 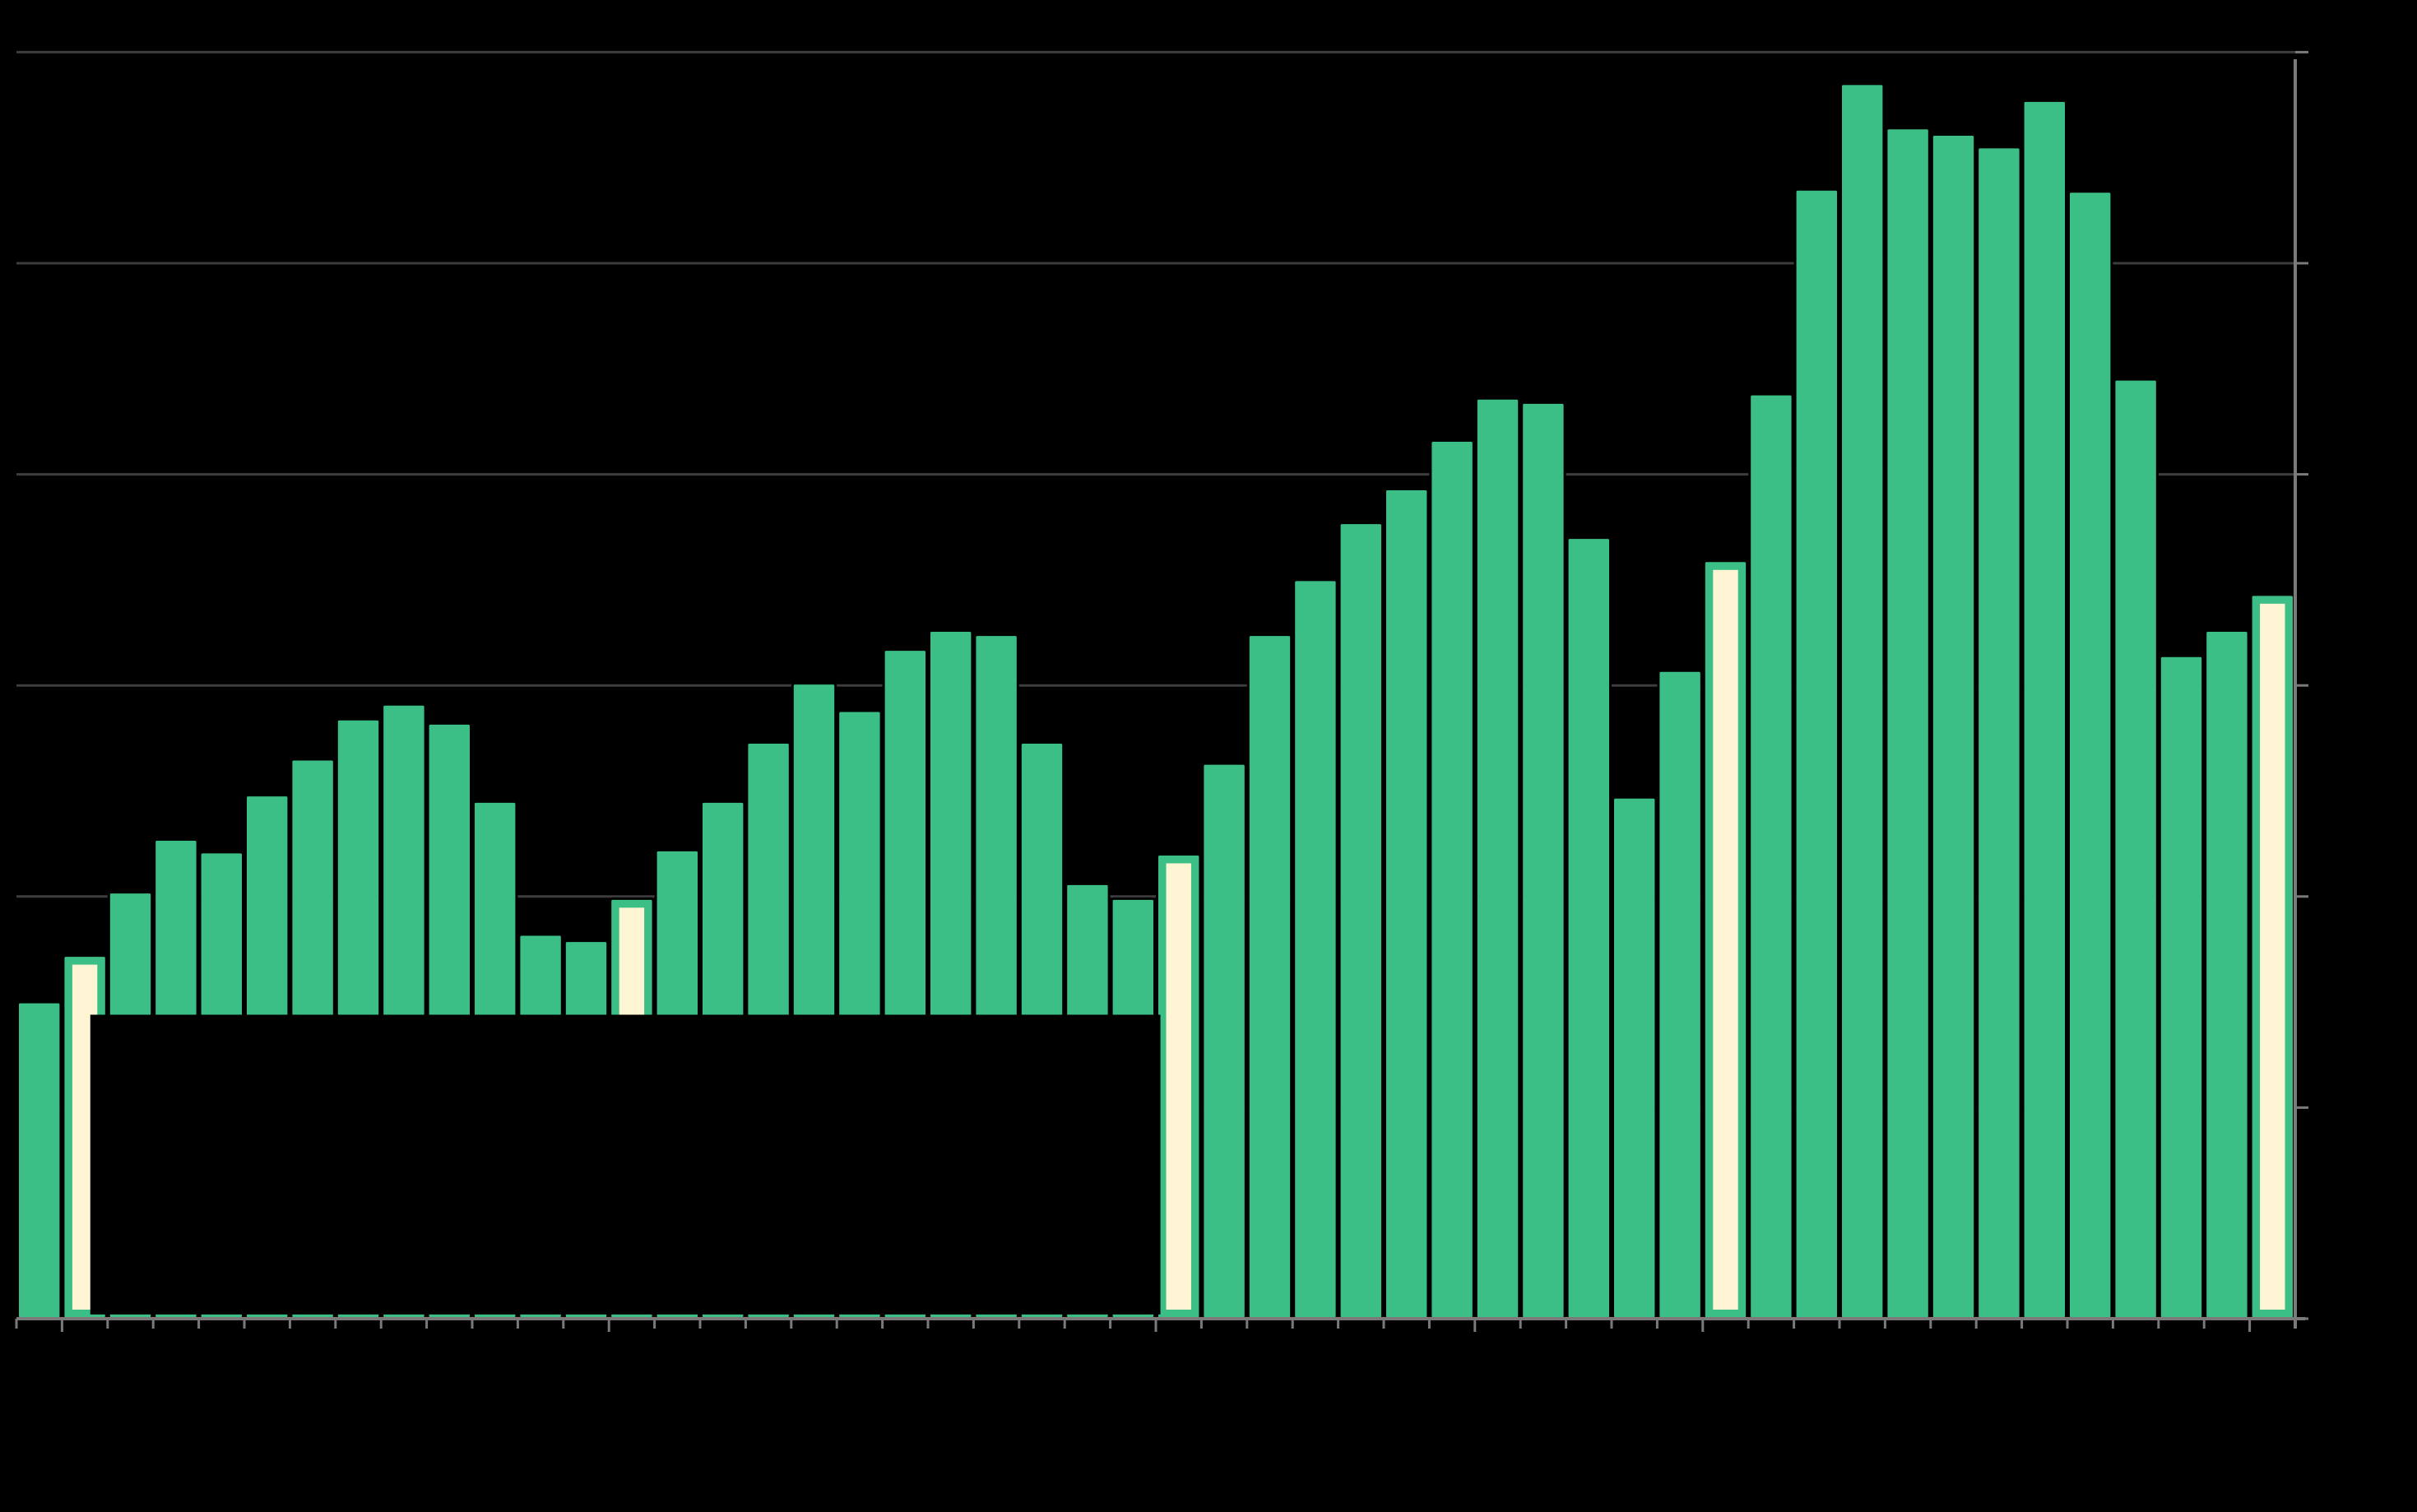 I want to click on annotation-box, so click(x=625, y=1164).